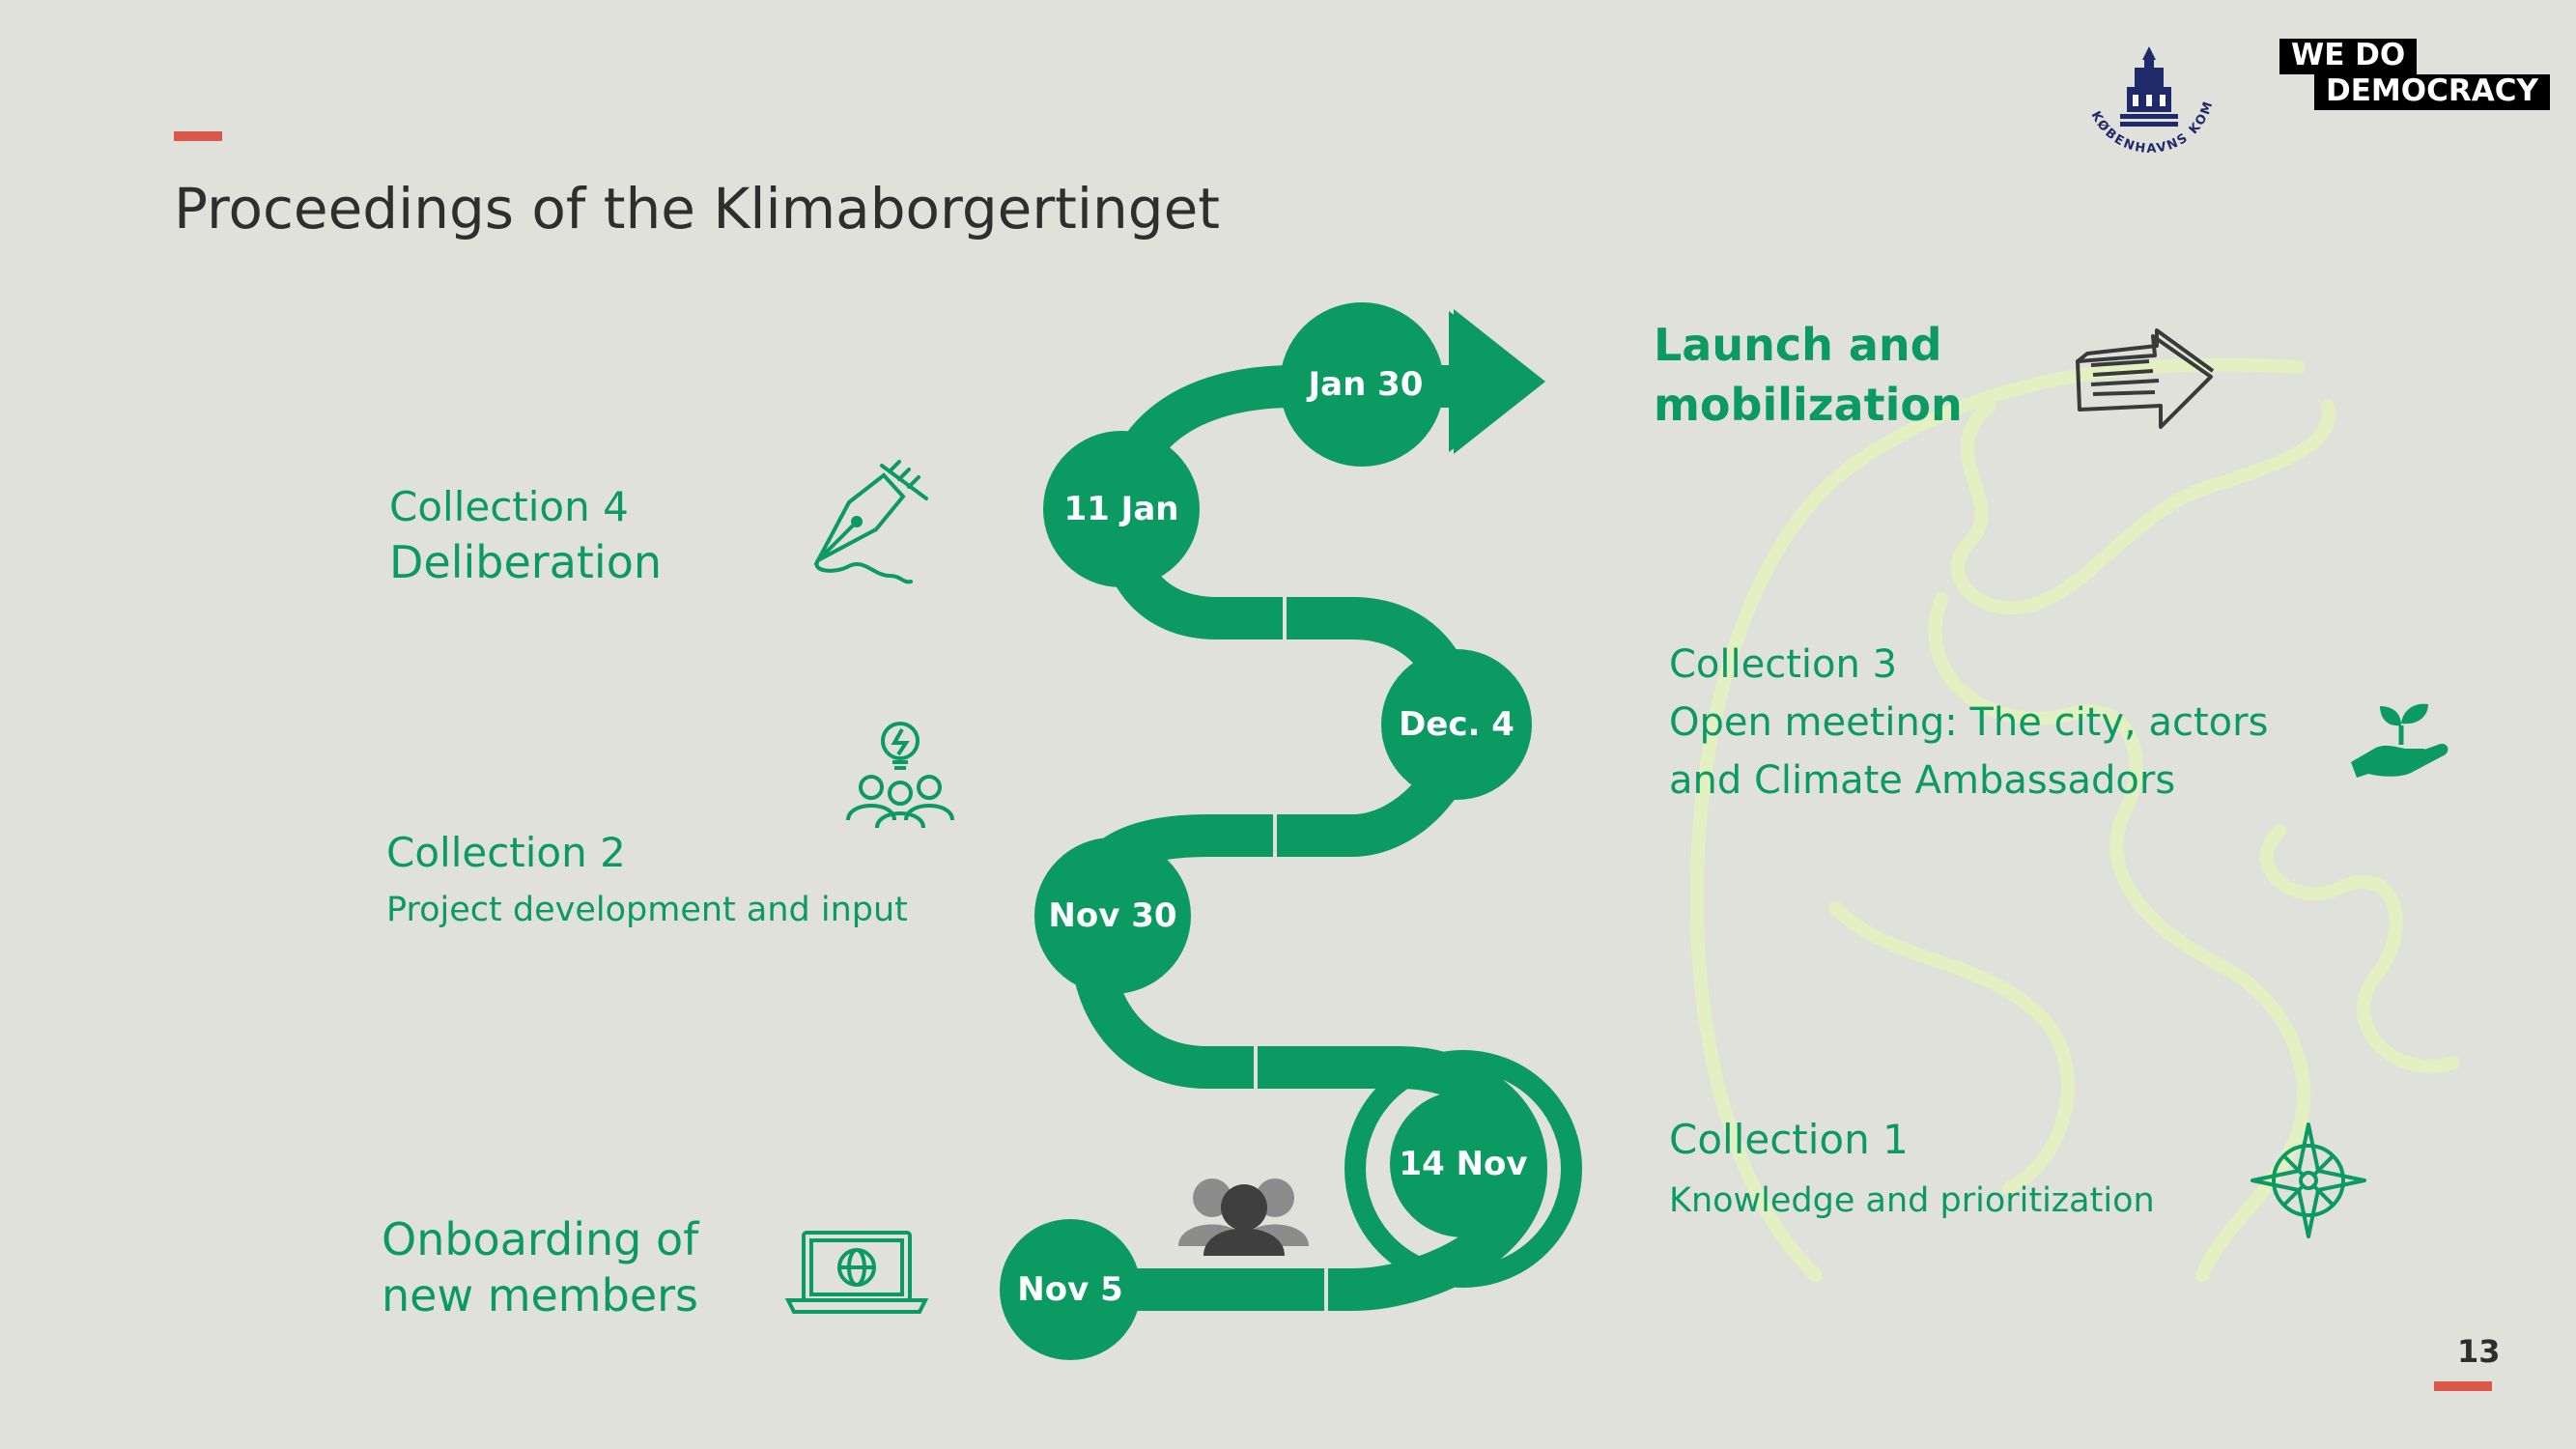  What do you see at coordinates (1922, 780) in the screenshot?
I see `collection3-sub2: and Climate Ambassadors` at bounding box center [1922, 780].